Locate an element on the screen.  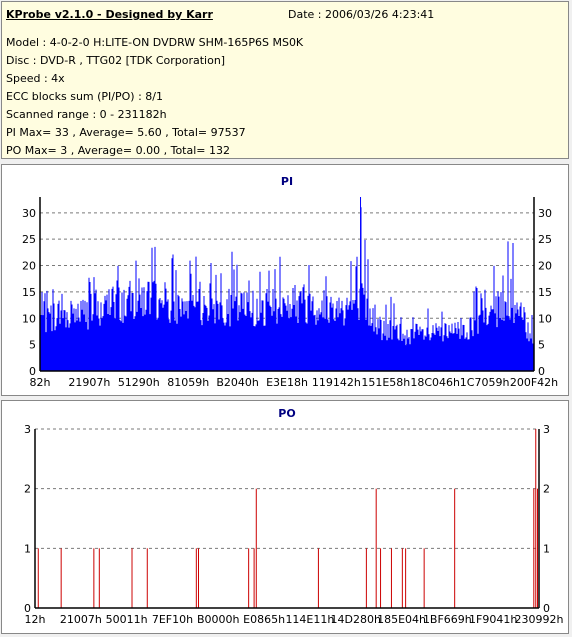
po-xtick-label: 14D280h is located at coordinates (356, 619).